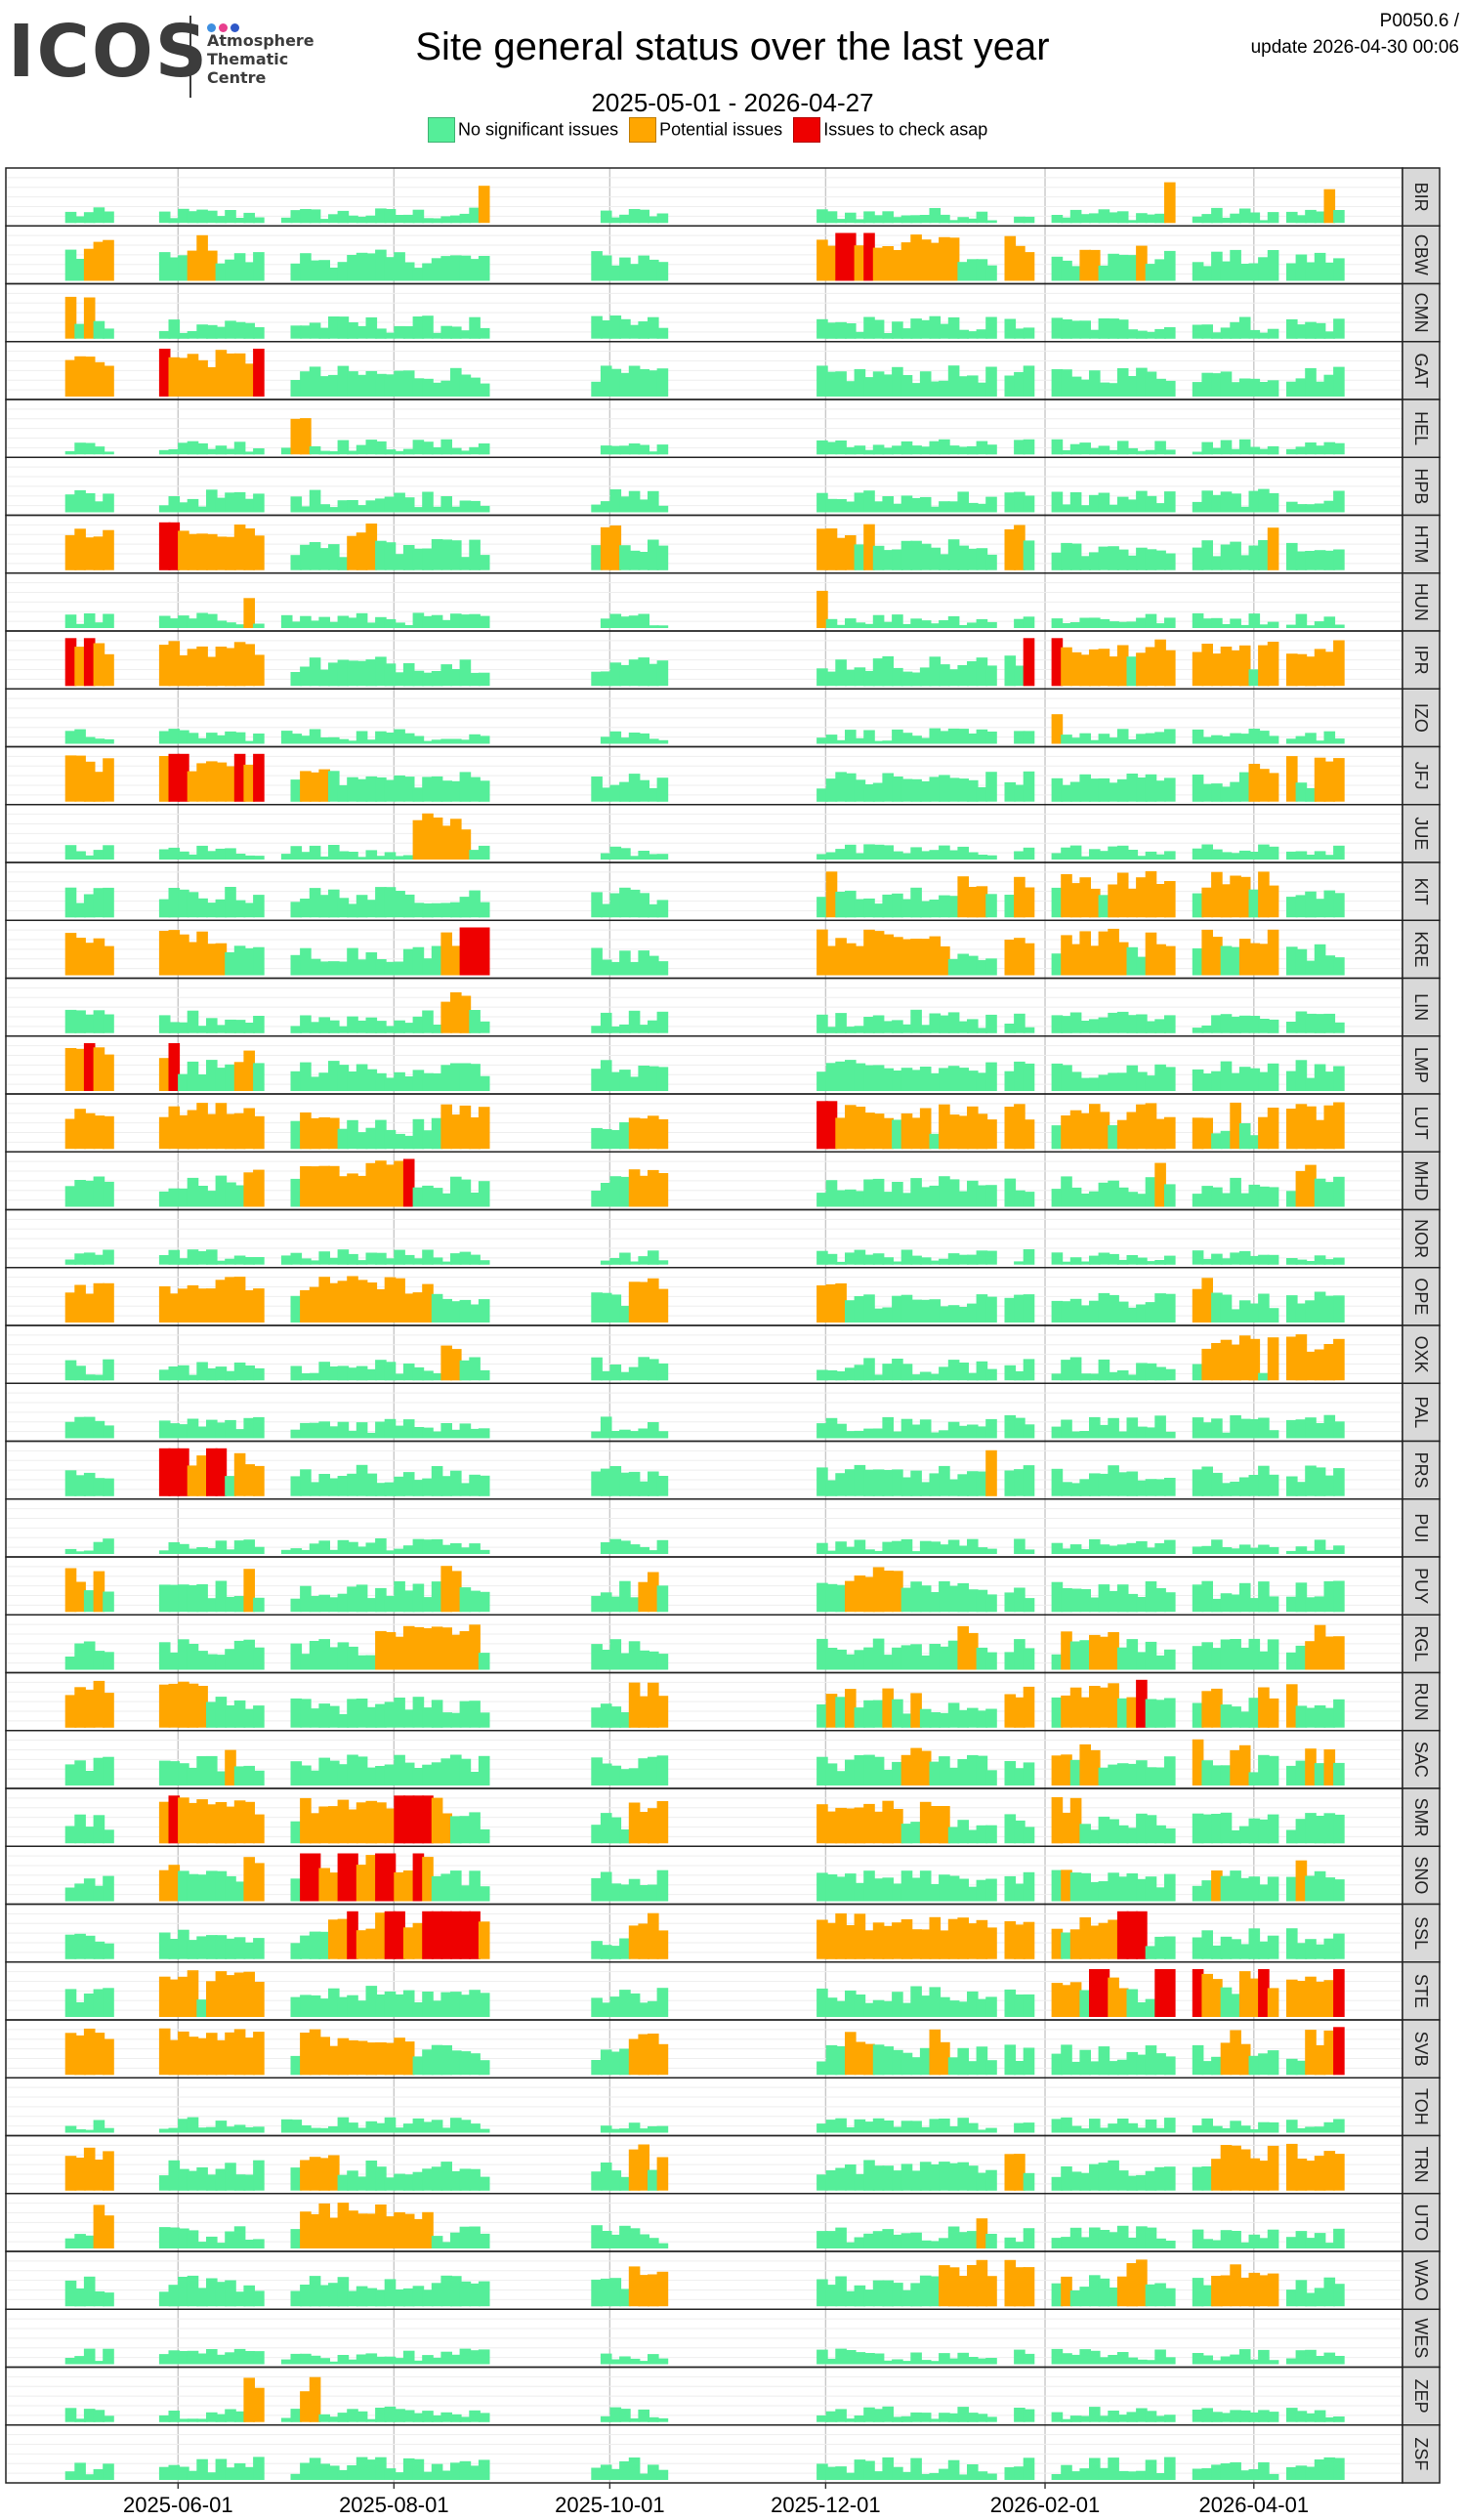 The image size is (1465, 2520). What do you see at coordinates (1421, 313) in the screenshot?
I see `site-label: CMN` at bounding box center [1421, 313].